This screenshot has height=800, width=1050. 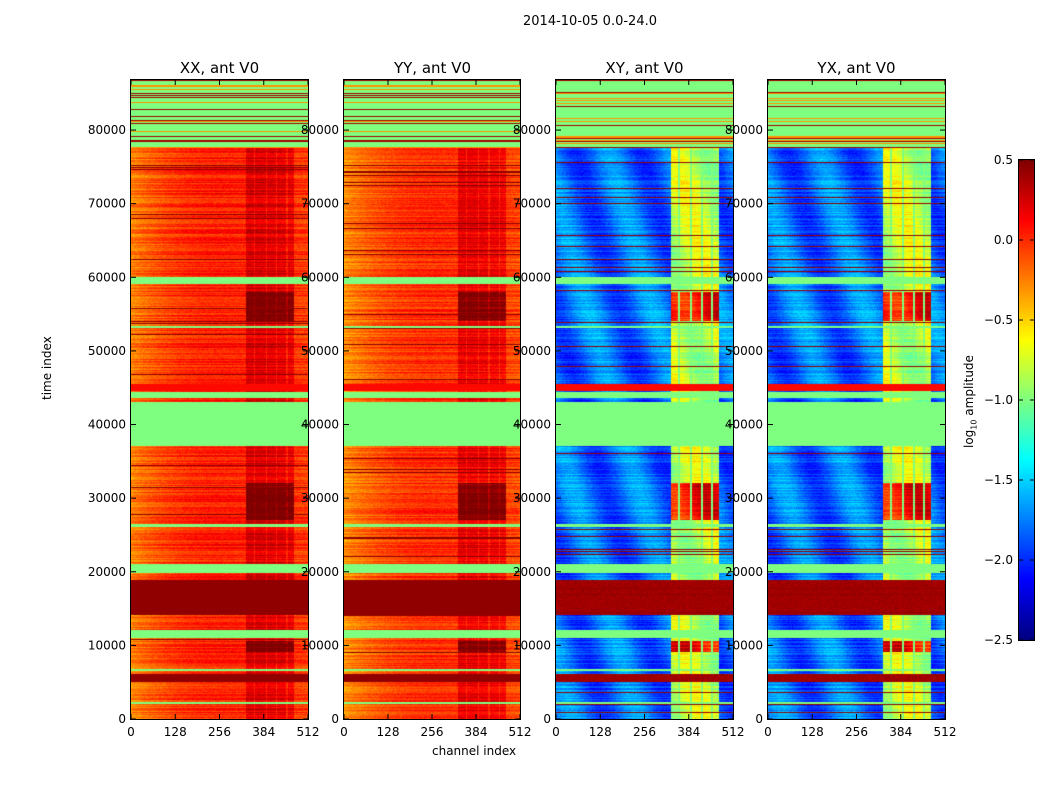 What do you see at coordinates (644, 399) in the screenshot?
I see `heatmap-xy` at bounding box center [644, 399].